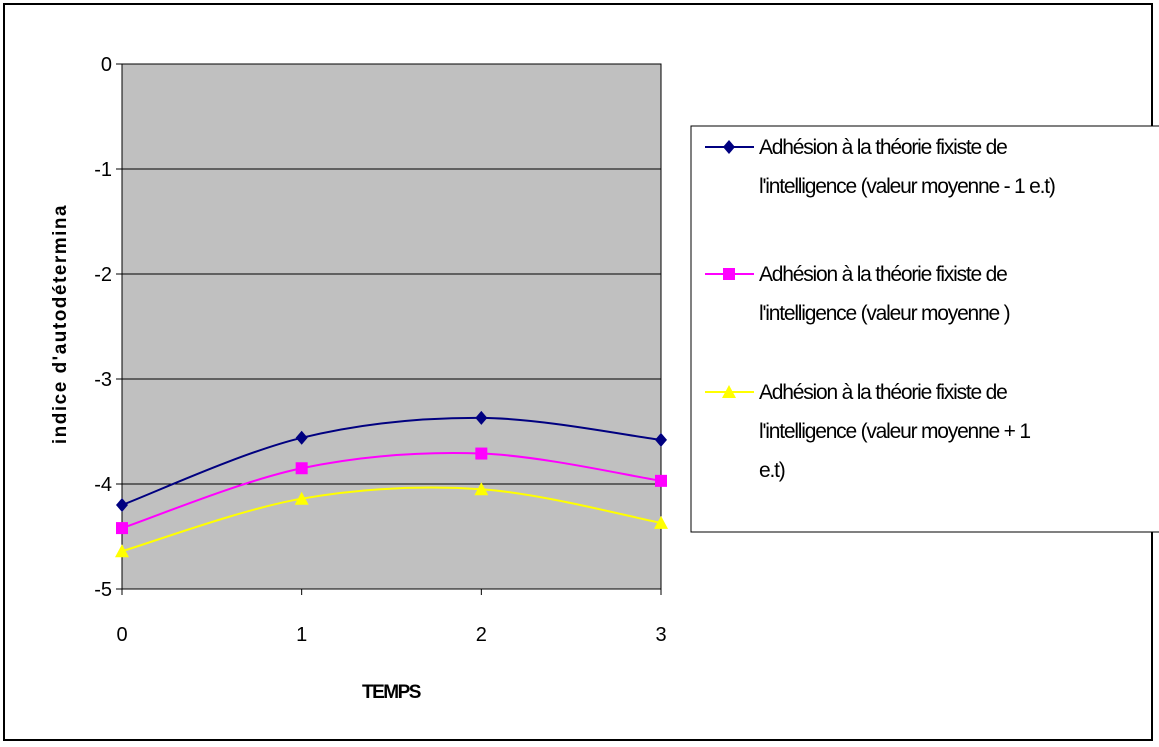  I want to click on y-tick-labels: 0 -1 -2 -3 -4 -5, so click(103, 327).